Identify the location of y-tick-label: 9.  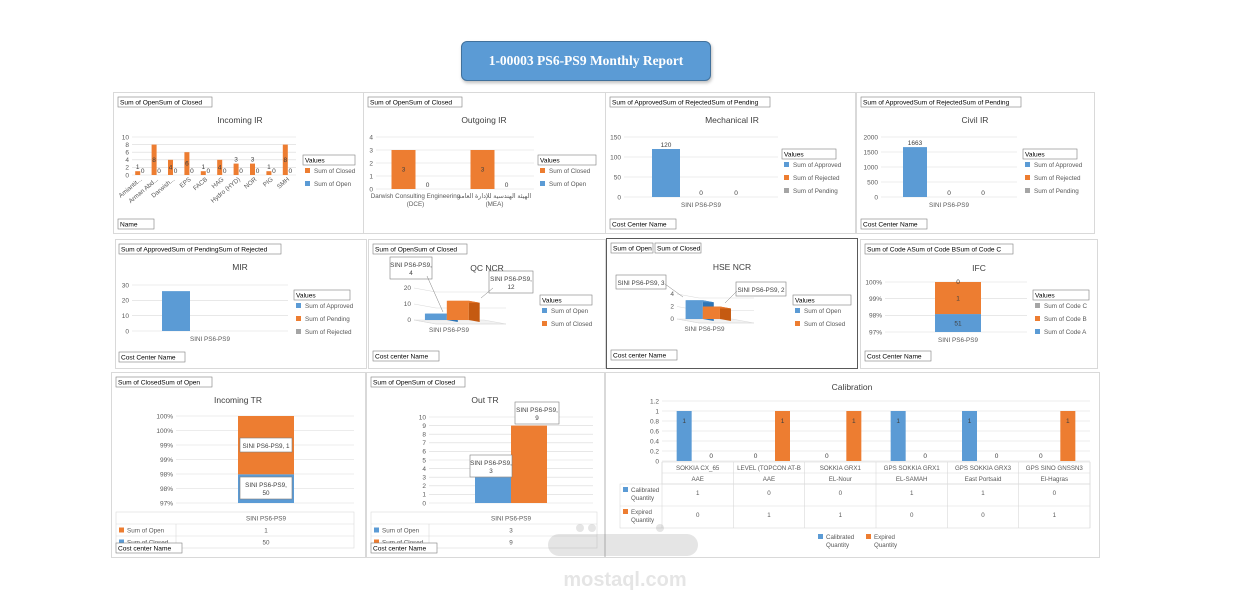
(424, 426).